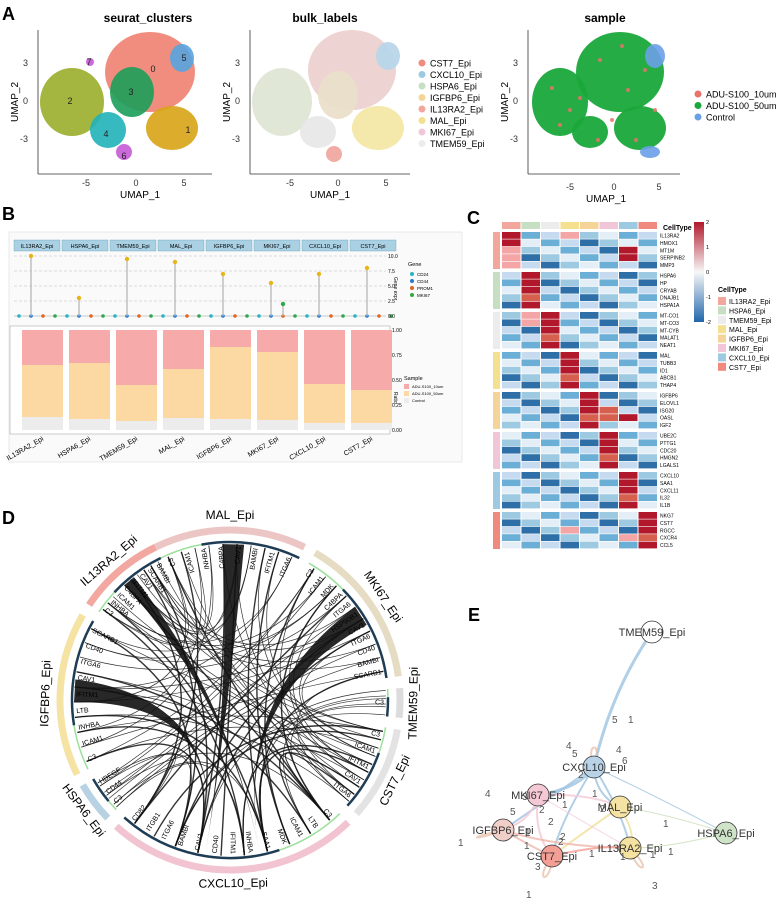  Describe the element at coordinates (265, 840) in the screenshot. I see `gene-label: SAA1` at that location.